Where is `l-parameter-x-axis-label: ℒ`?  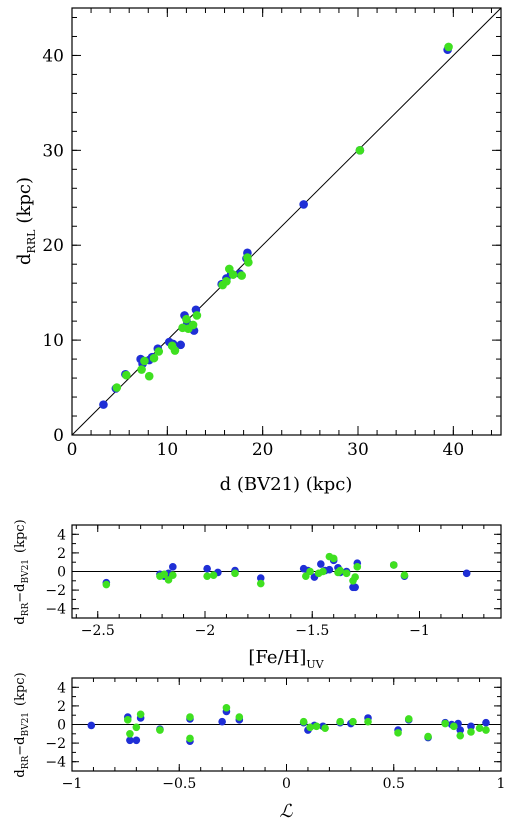
l-parameter-x-axis-label: ℒ is located at coordinates (287, 811).